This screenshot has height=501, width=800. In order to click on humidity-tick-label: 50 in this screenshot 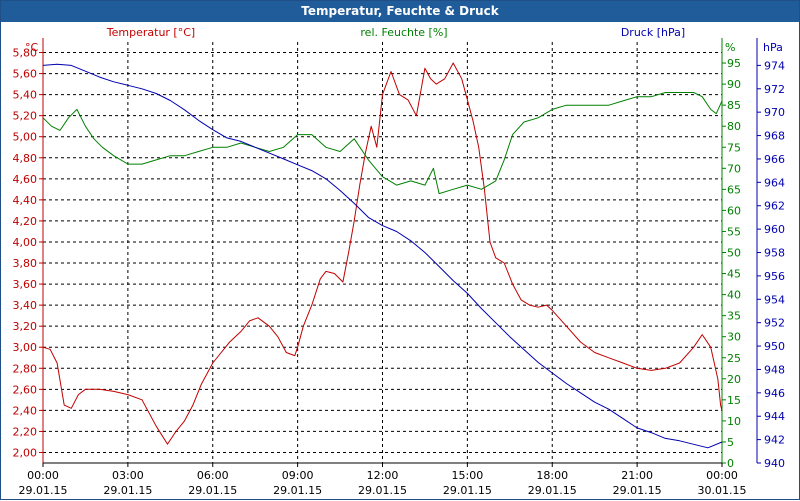, I will do `click(734, 253)`.